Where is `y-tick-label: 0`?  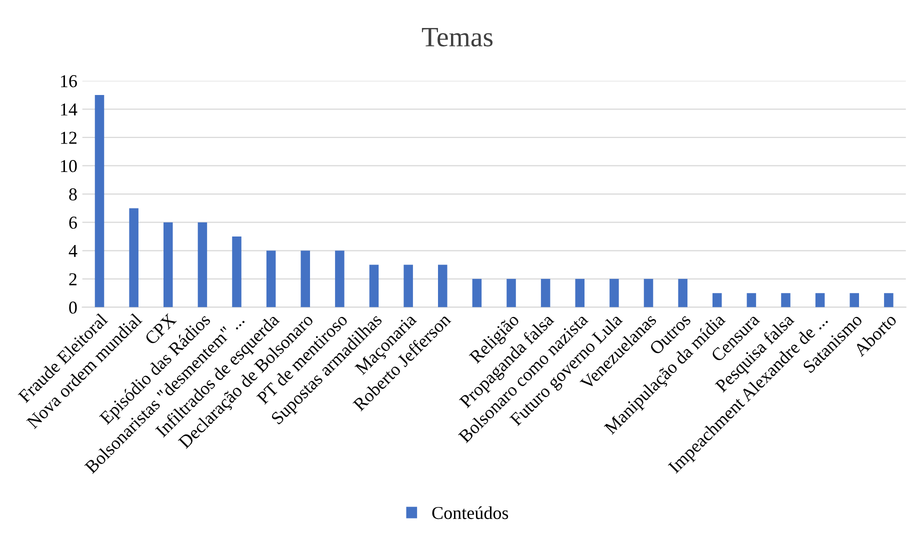
y-tick-label: 0 is located at coordinates (73, 307).